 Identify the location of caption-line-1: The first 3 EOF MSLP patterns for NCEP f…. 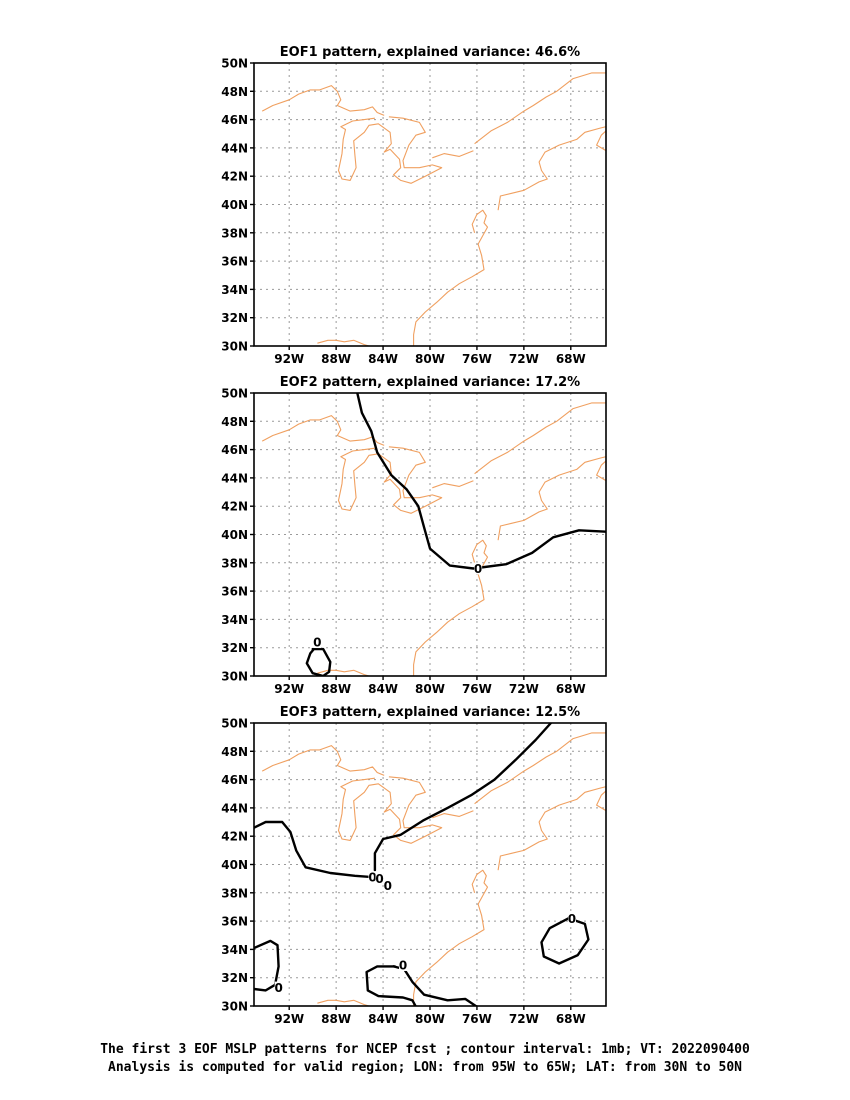
(425, 1049).